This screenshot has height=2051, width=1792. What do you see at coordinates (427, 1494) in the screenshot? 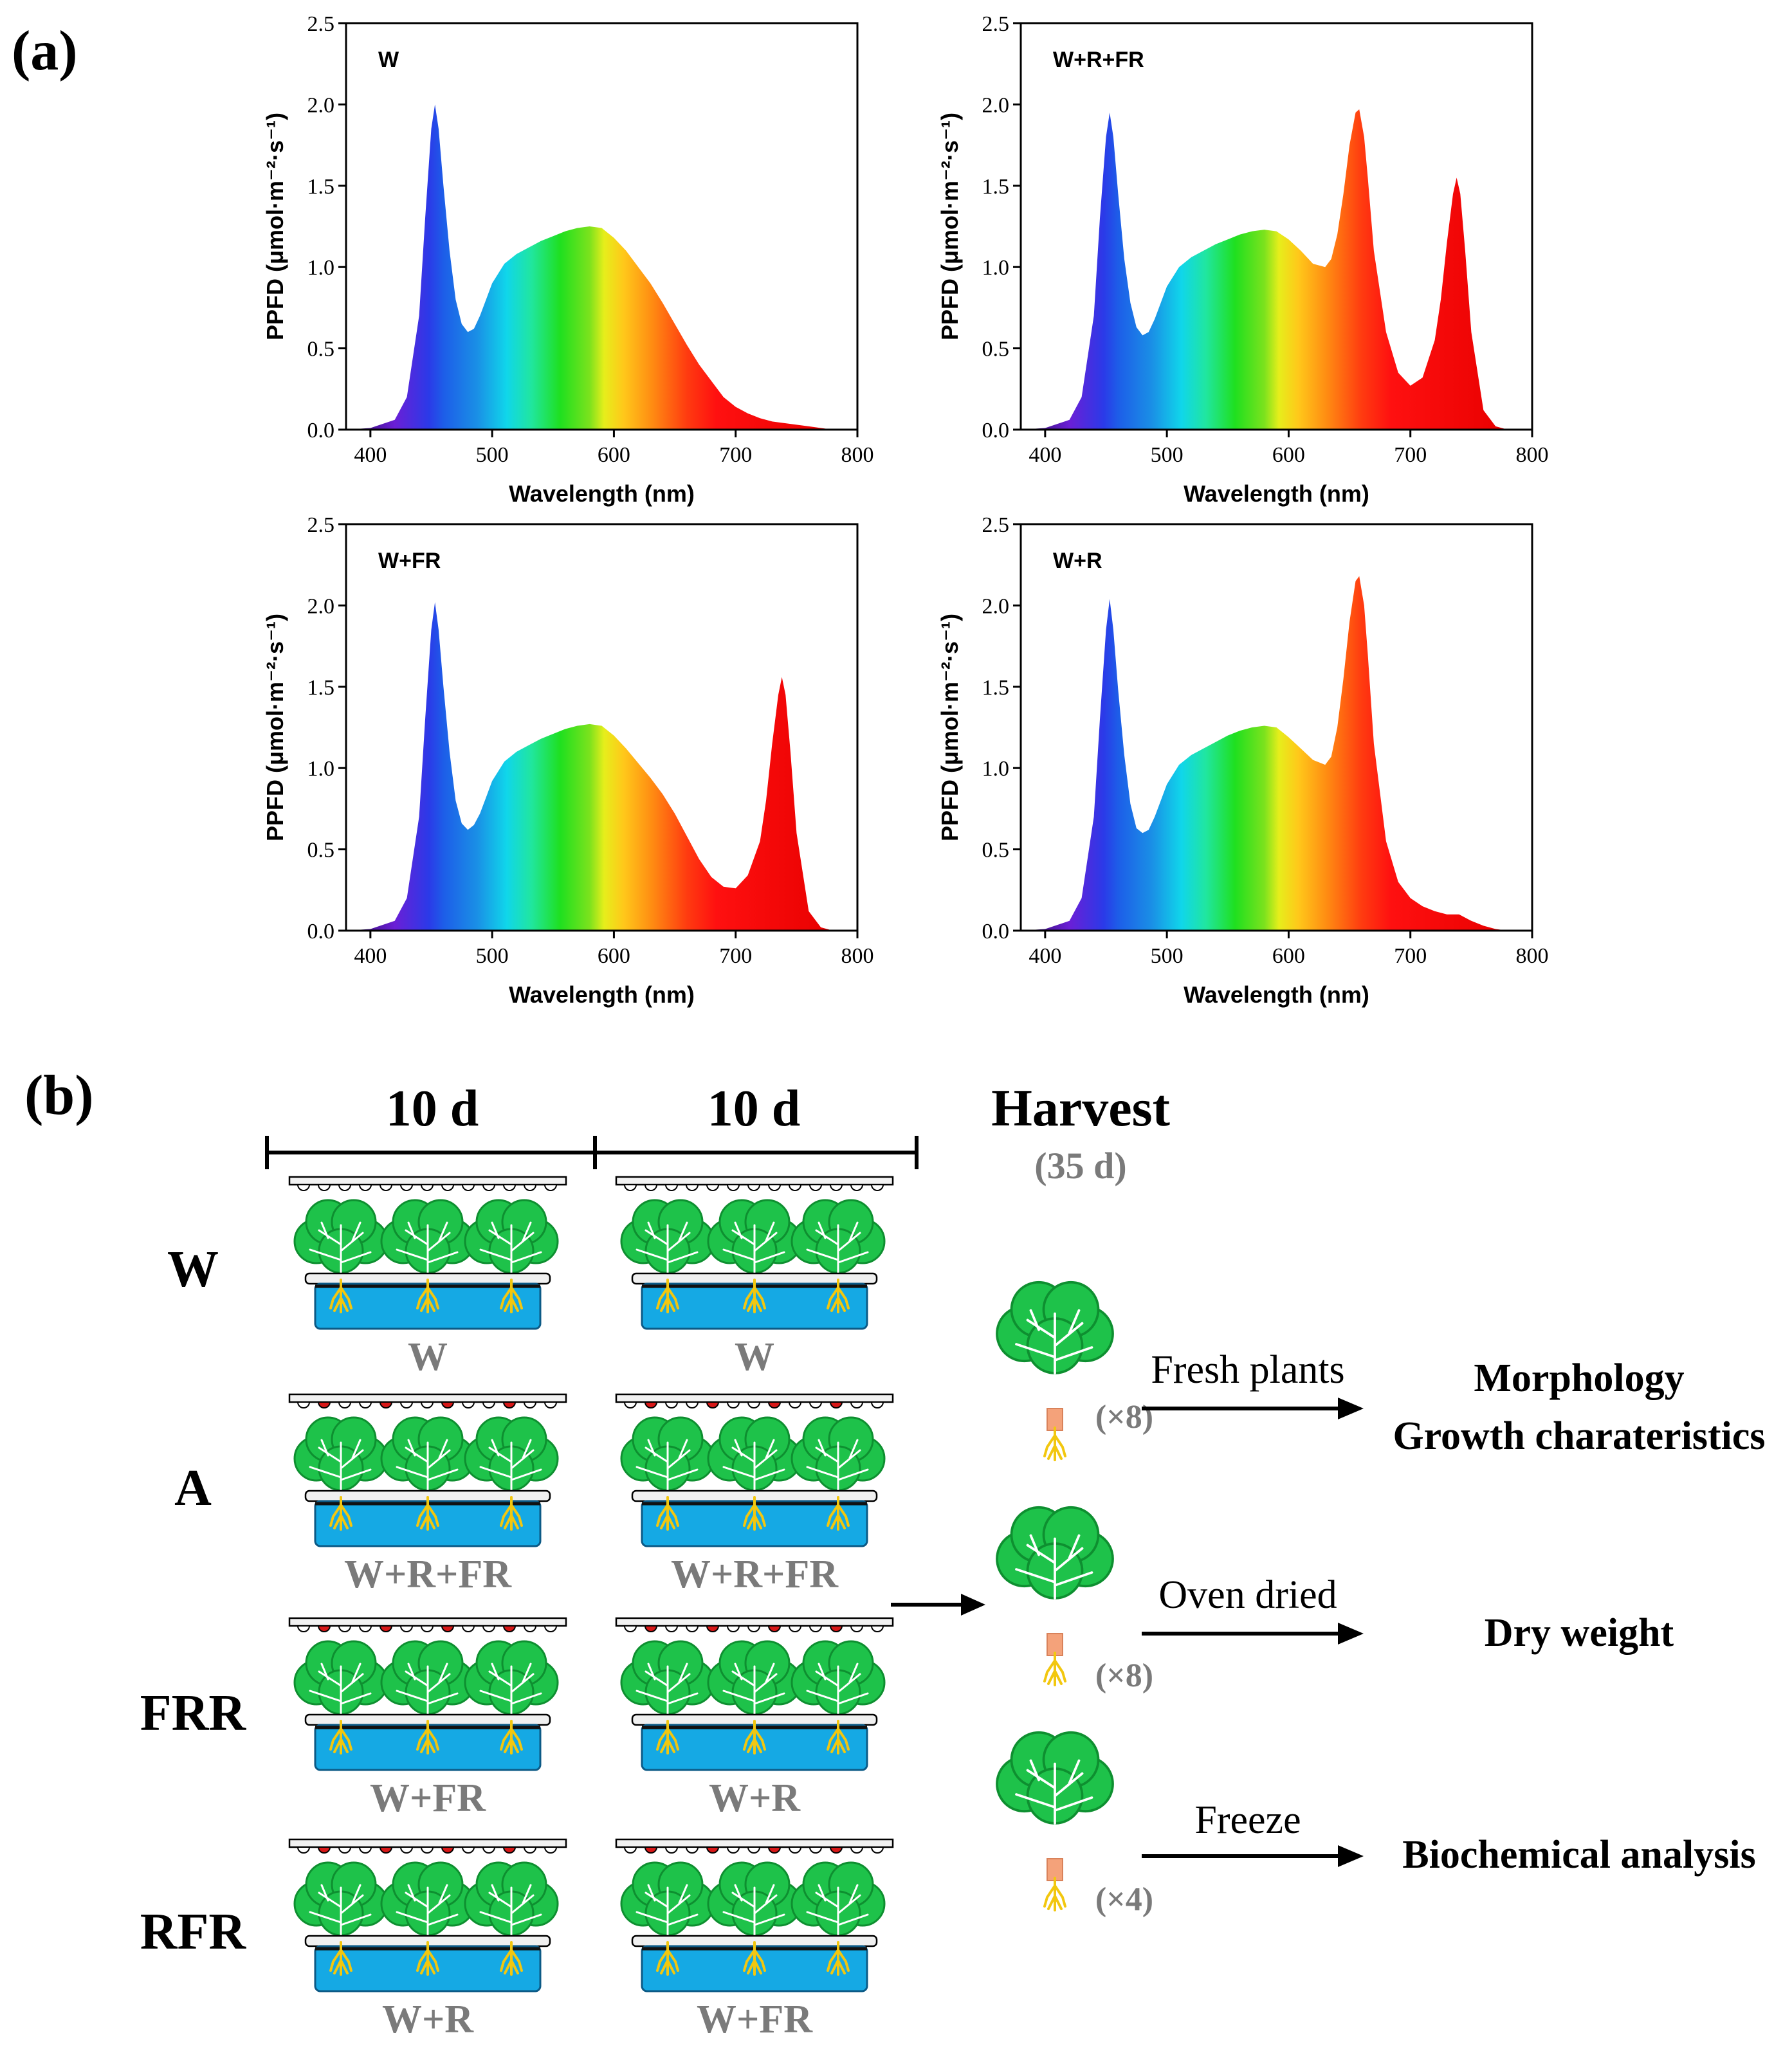
I see `growth-unit-period-1: W+R+FR` at bounding box center [427, 1494].